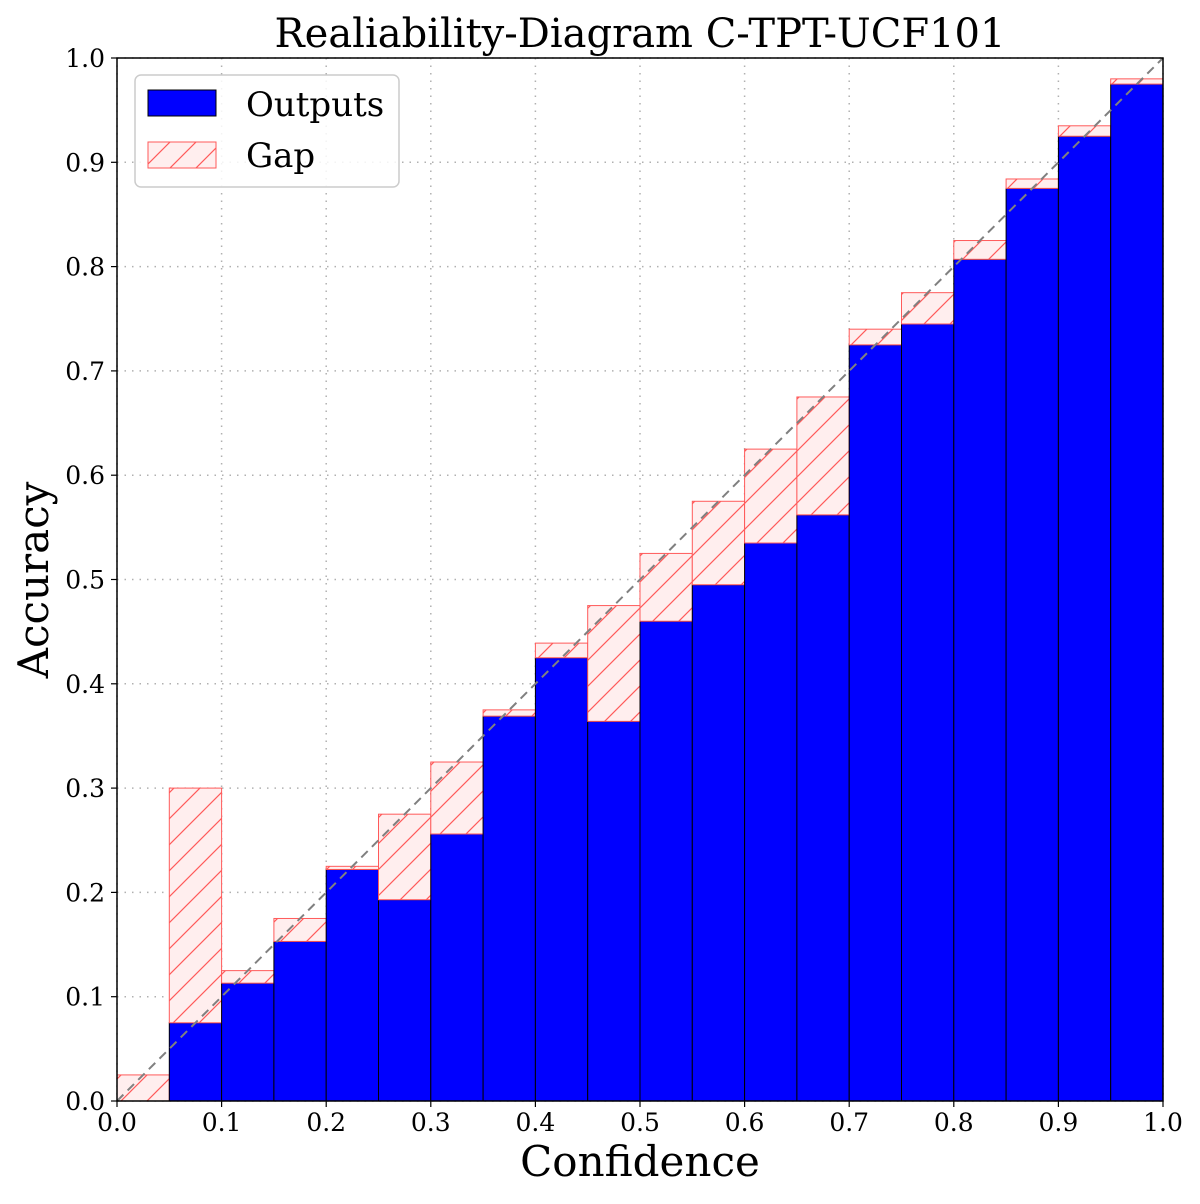 This screenshot has width=1200, height=1204. I want to click on x-tick-label-8: 0.8, so click(954, 1122).